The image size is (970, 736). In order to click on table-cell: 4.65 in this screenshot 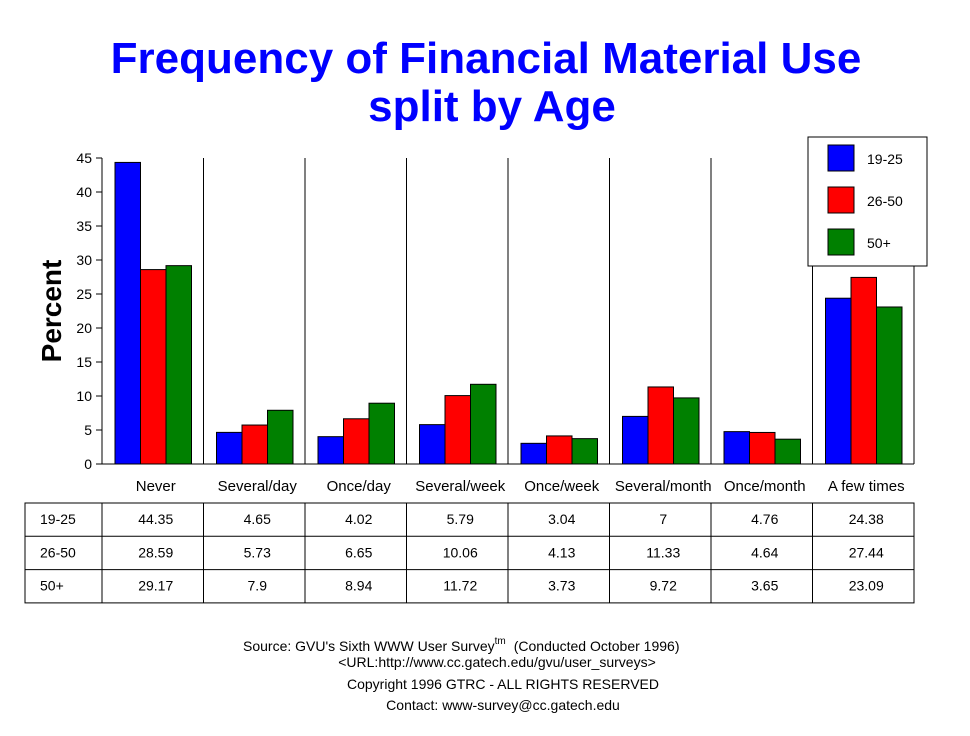, I will do `click(257, 519)`.